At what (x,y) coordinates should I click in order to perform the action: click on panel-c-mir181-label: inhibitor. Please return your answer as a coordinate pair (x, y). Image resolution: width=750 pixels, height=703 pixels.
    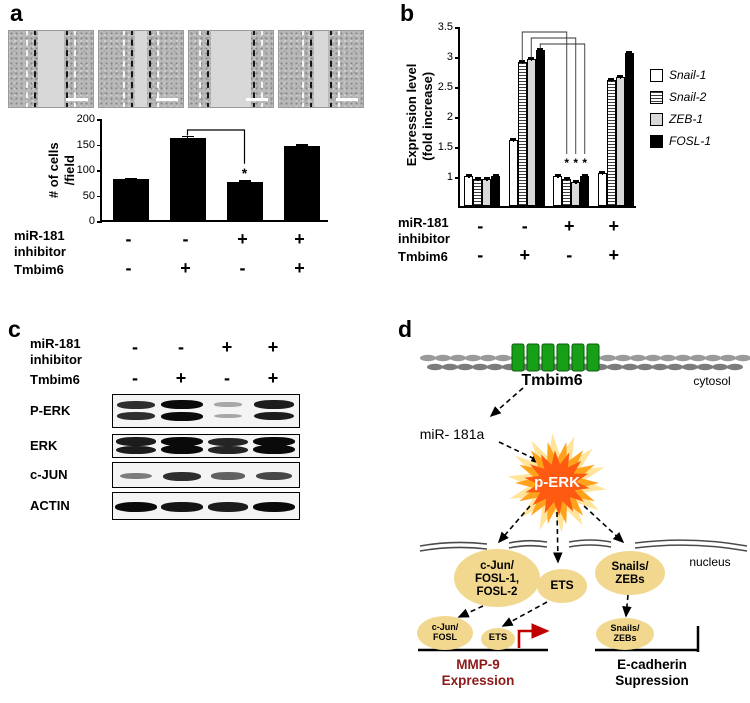
    Looking at the image, I should click on (56, 359).